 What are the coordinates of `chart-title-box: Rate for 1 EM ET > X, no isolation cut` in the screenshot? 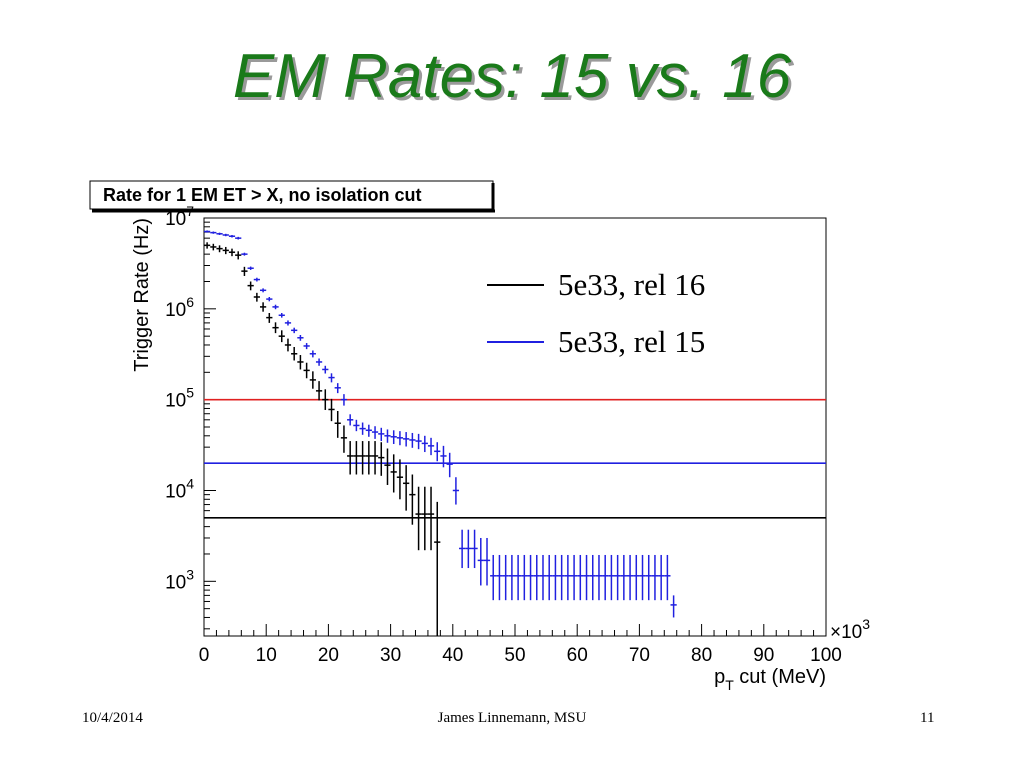 It's located at (292, 196).